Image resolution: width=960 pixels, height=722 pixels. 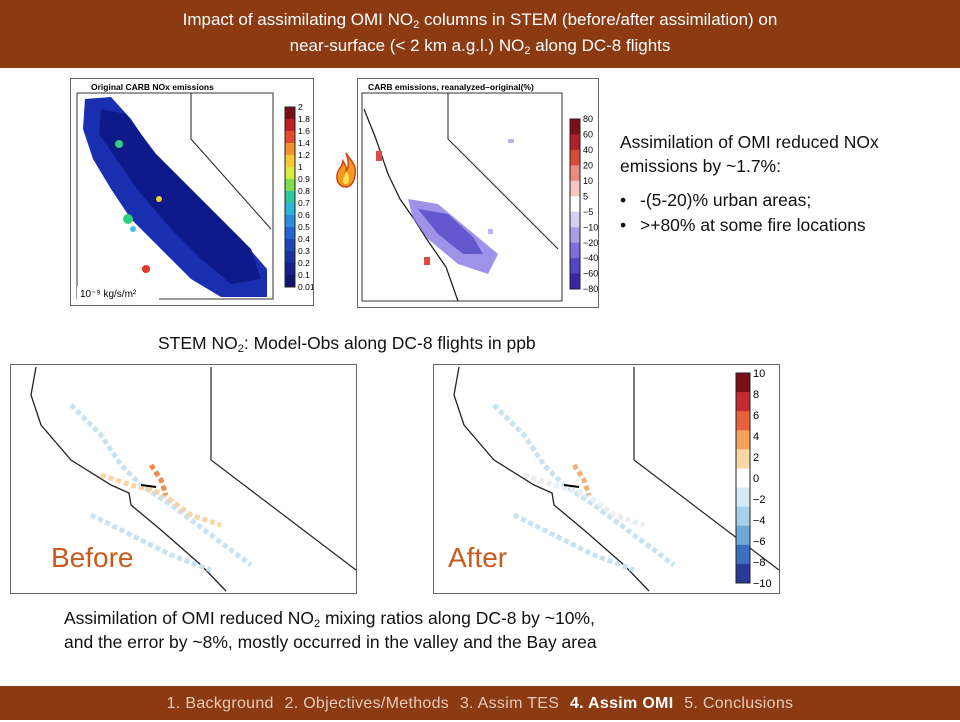 I want to click on map-title: CARB emissions, reanalyzed–original(%), so click(x=451, y=87).